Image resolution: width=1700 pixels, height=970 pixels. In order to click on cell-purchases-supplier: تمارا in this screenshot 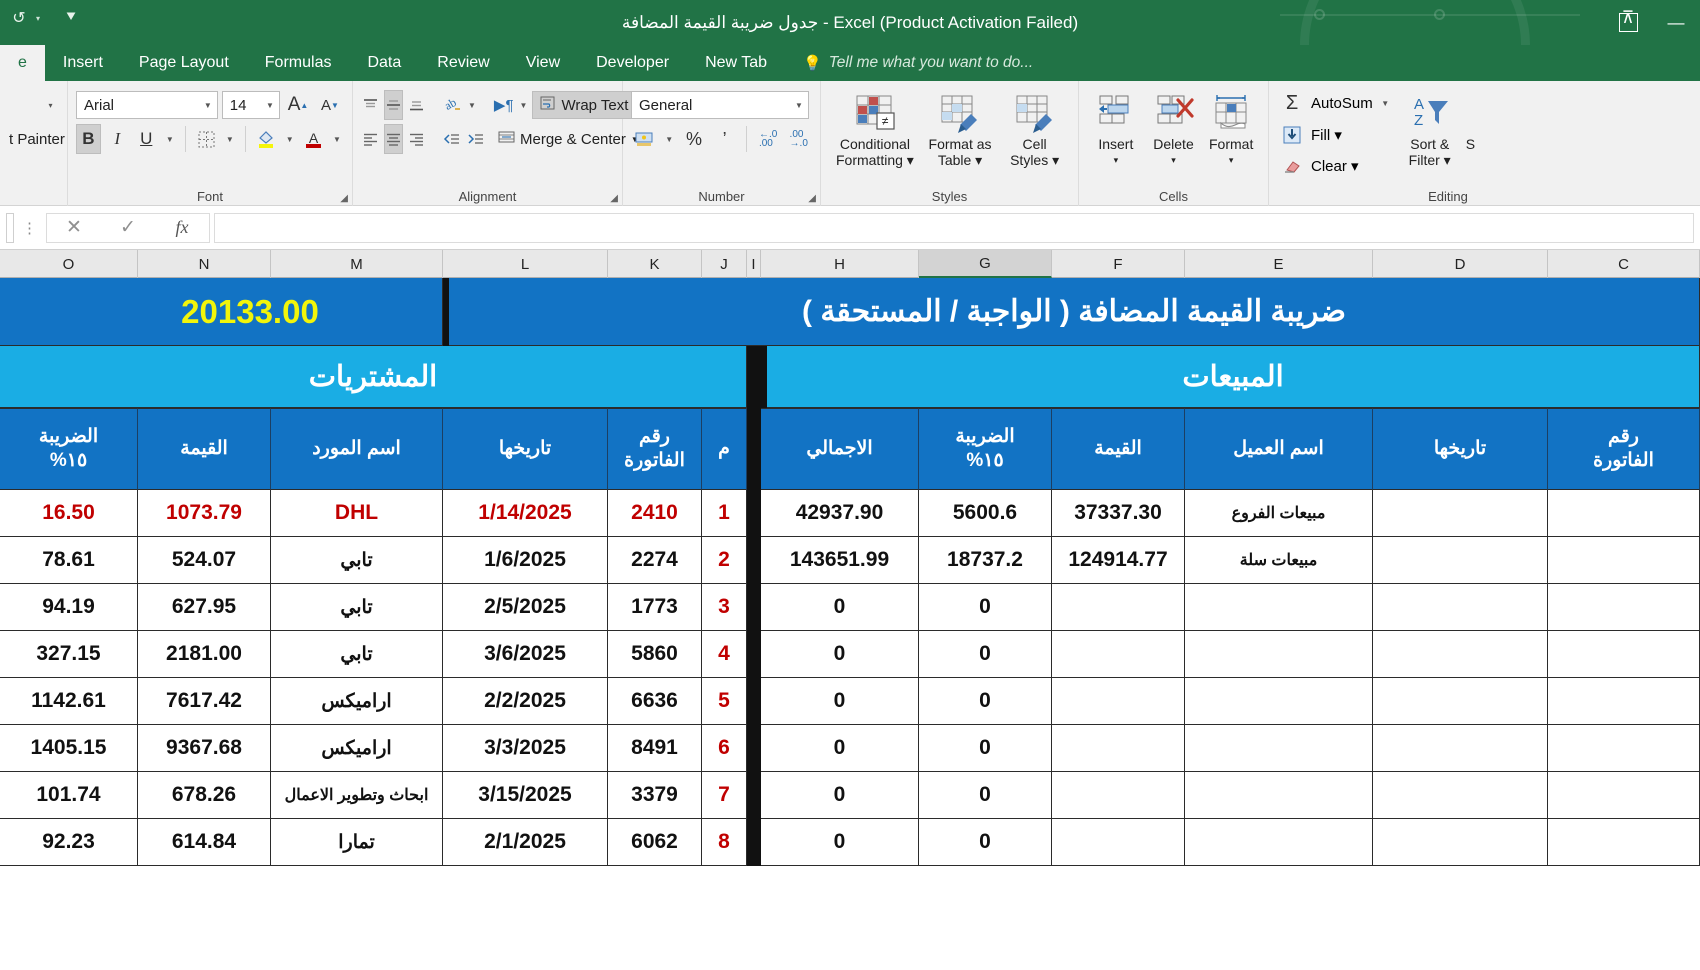, I will do `click(357, 842)`.